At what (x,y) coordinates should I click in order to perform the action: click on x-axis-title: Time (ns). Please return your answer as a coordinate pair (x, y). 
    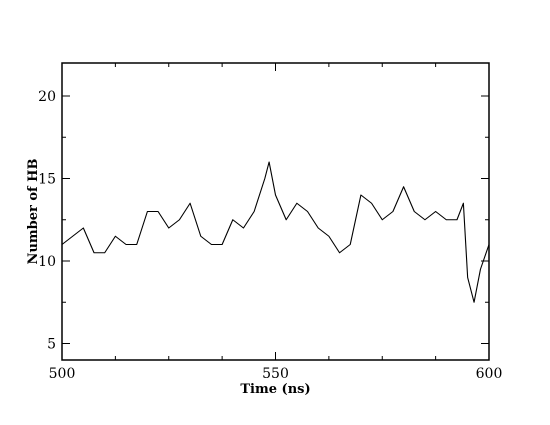
    Looking at the image, I should click on (275, 389).